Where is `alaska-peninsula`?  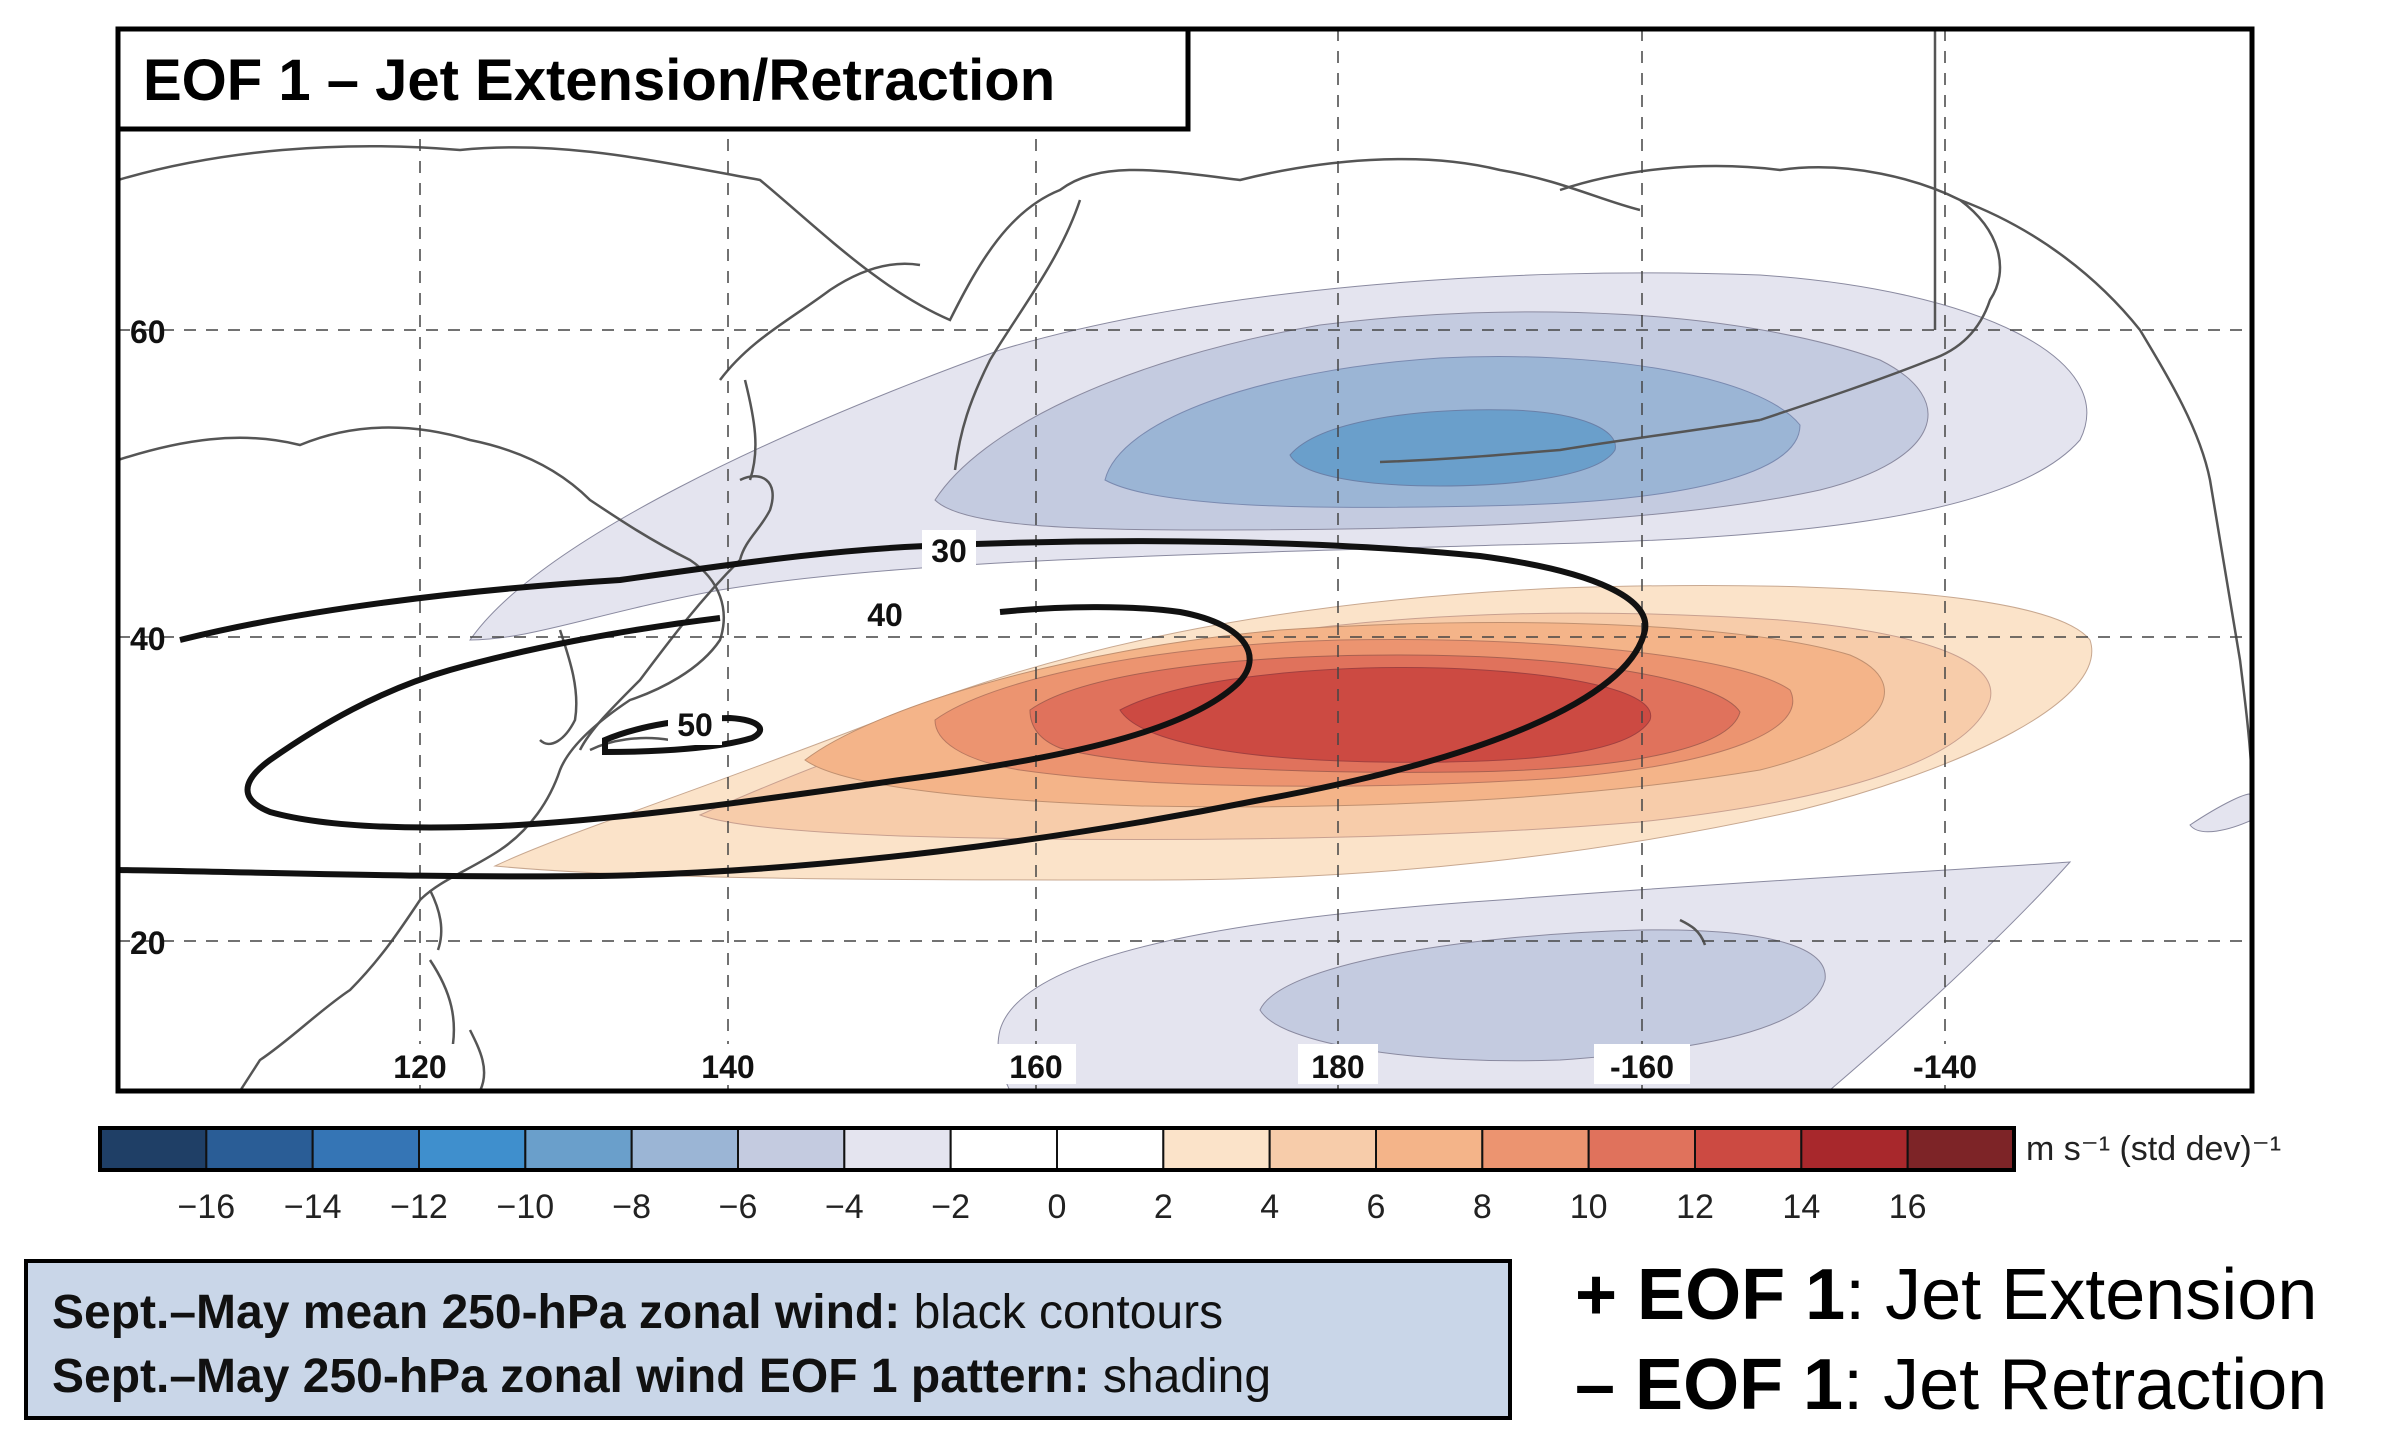
alaska-peninsula is located at coordinates (1570, 441).